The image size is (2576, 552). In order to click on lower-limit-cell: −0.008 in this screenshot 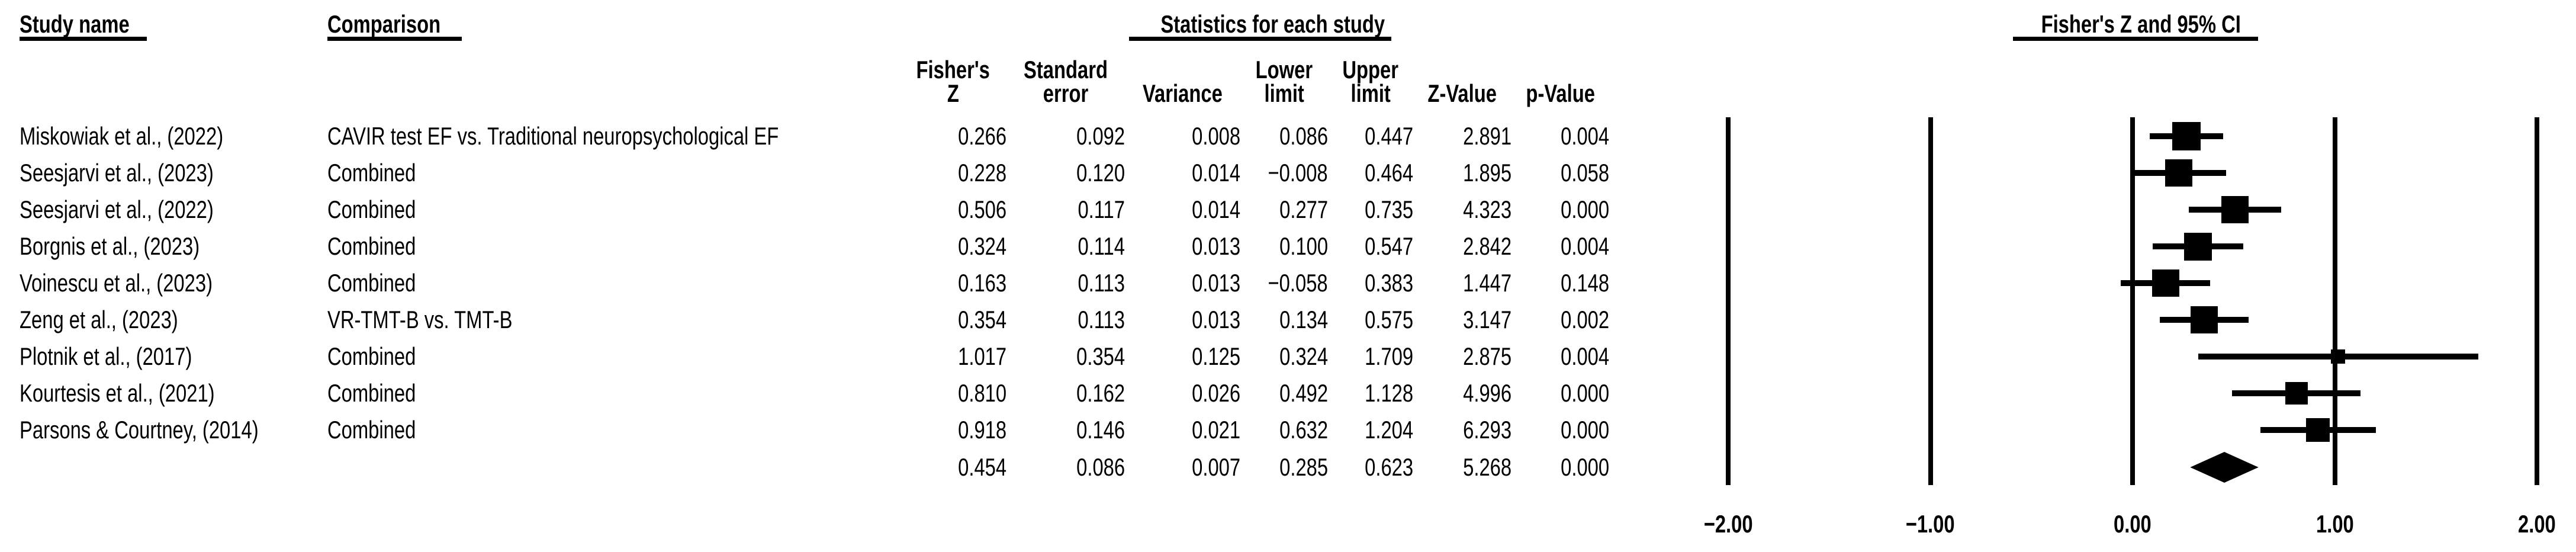, I will do `click(1284, 173)`.